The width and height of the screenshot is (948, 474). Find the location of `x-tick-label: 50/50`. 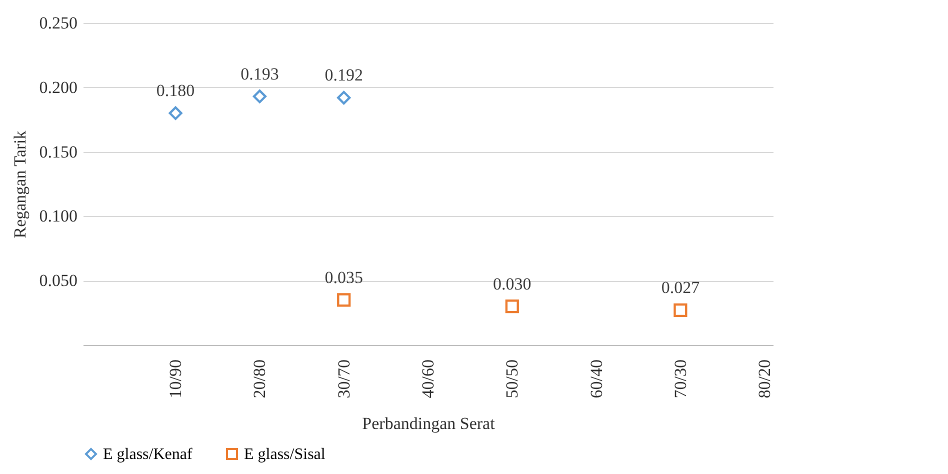

x-tick-label: 50/50 is located at coordinates (512, 379).